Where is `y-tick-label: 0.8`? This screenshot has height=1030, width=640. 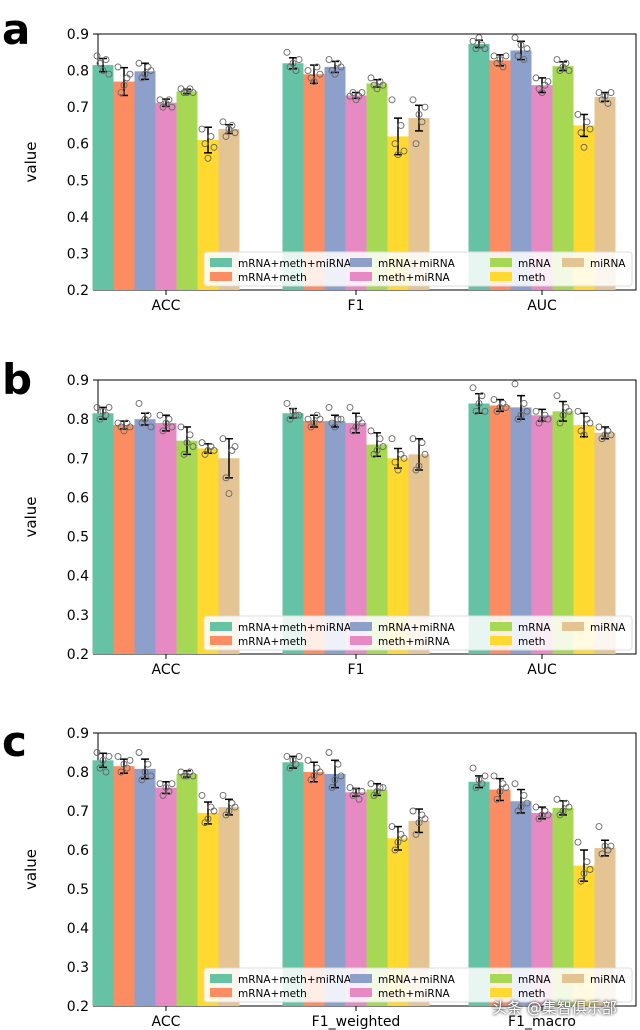
y-tick-label: 0.8 is located at coordinates (78, 420).